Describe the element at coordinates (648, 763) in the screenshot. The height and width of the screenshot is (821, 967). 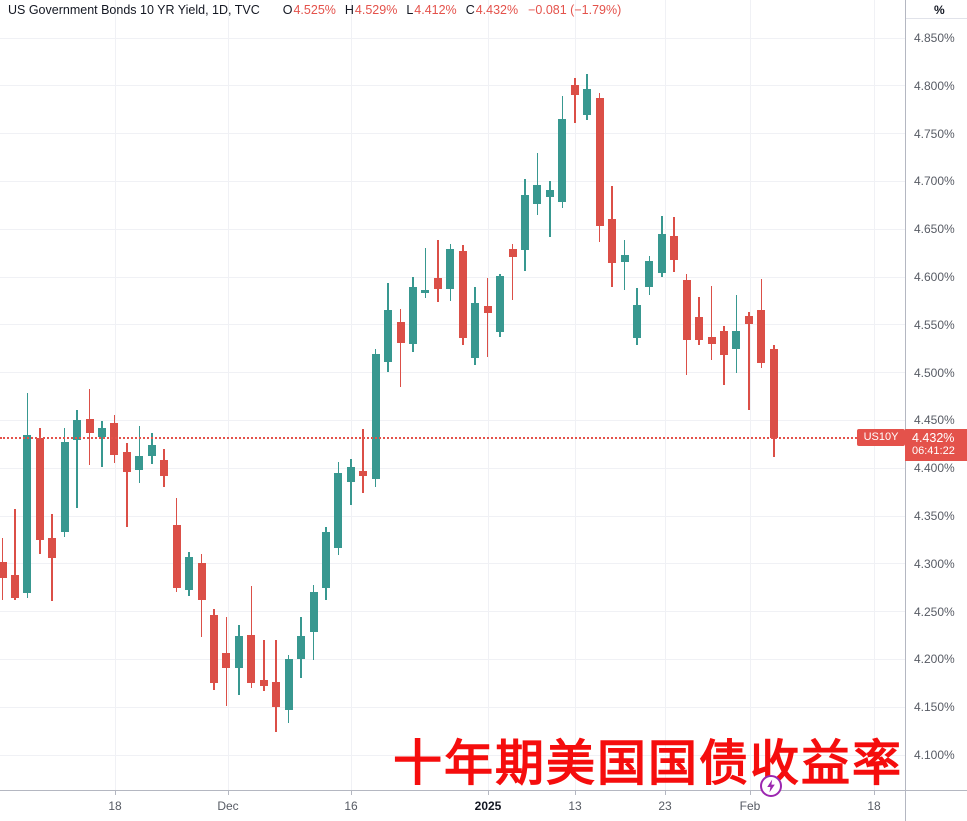
I see `chart-watermark-text: 十年期美国国债收益率` at that location.